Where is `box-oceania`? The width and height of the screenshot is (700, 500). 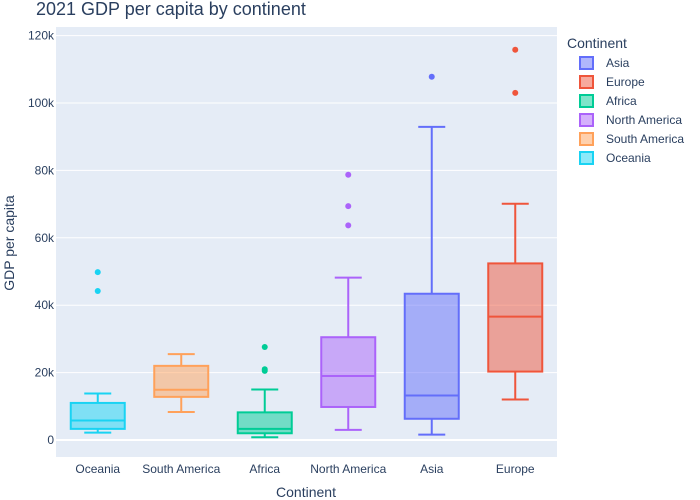 box-oceania is located at coordinates (97, 351).